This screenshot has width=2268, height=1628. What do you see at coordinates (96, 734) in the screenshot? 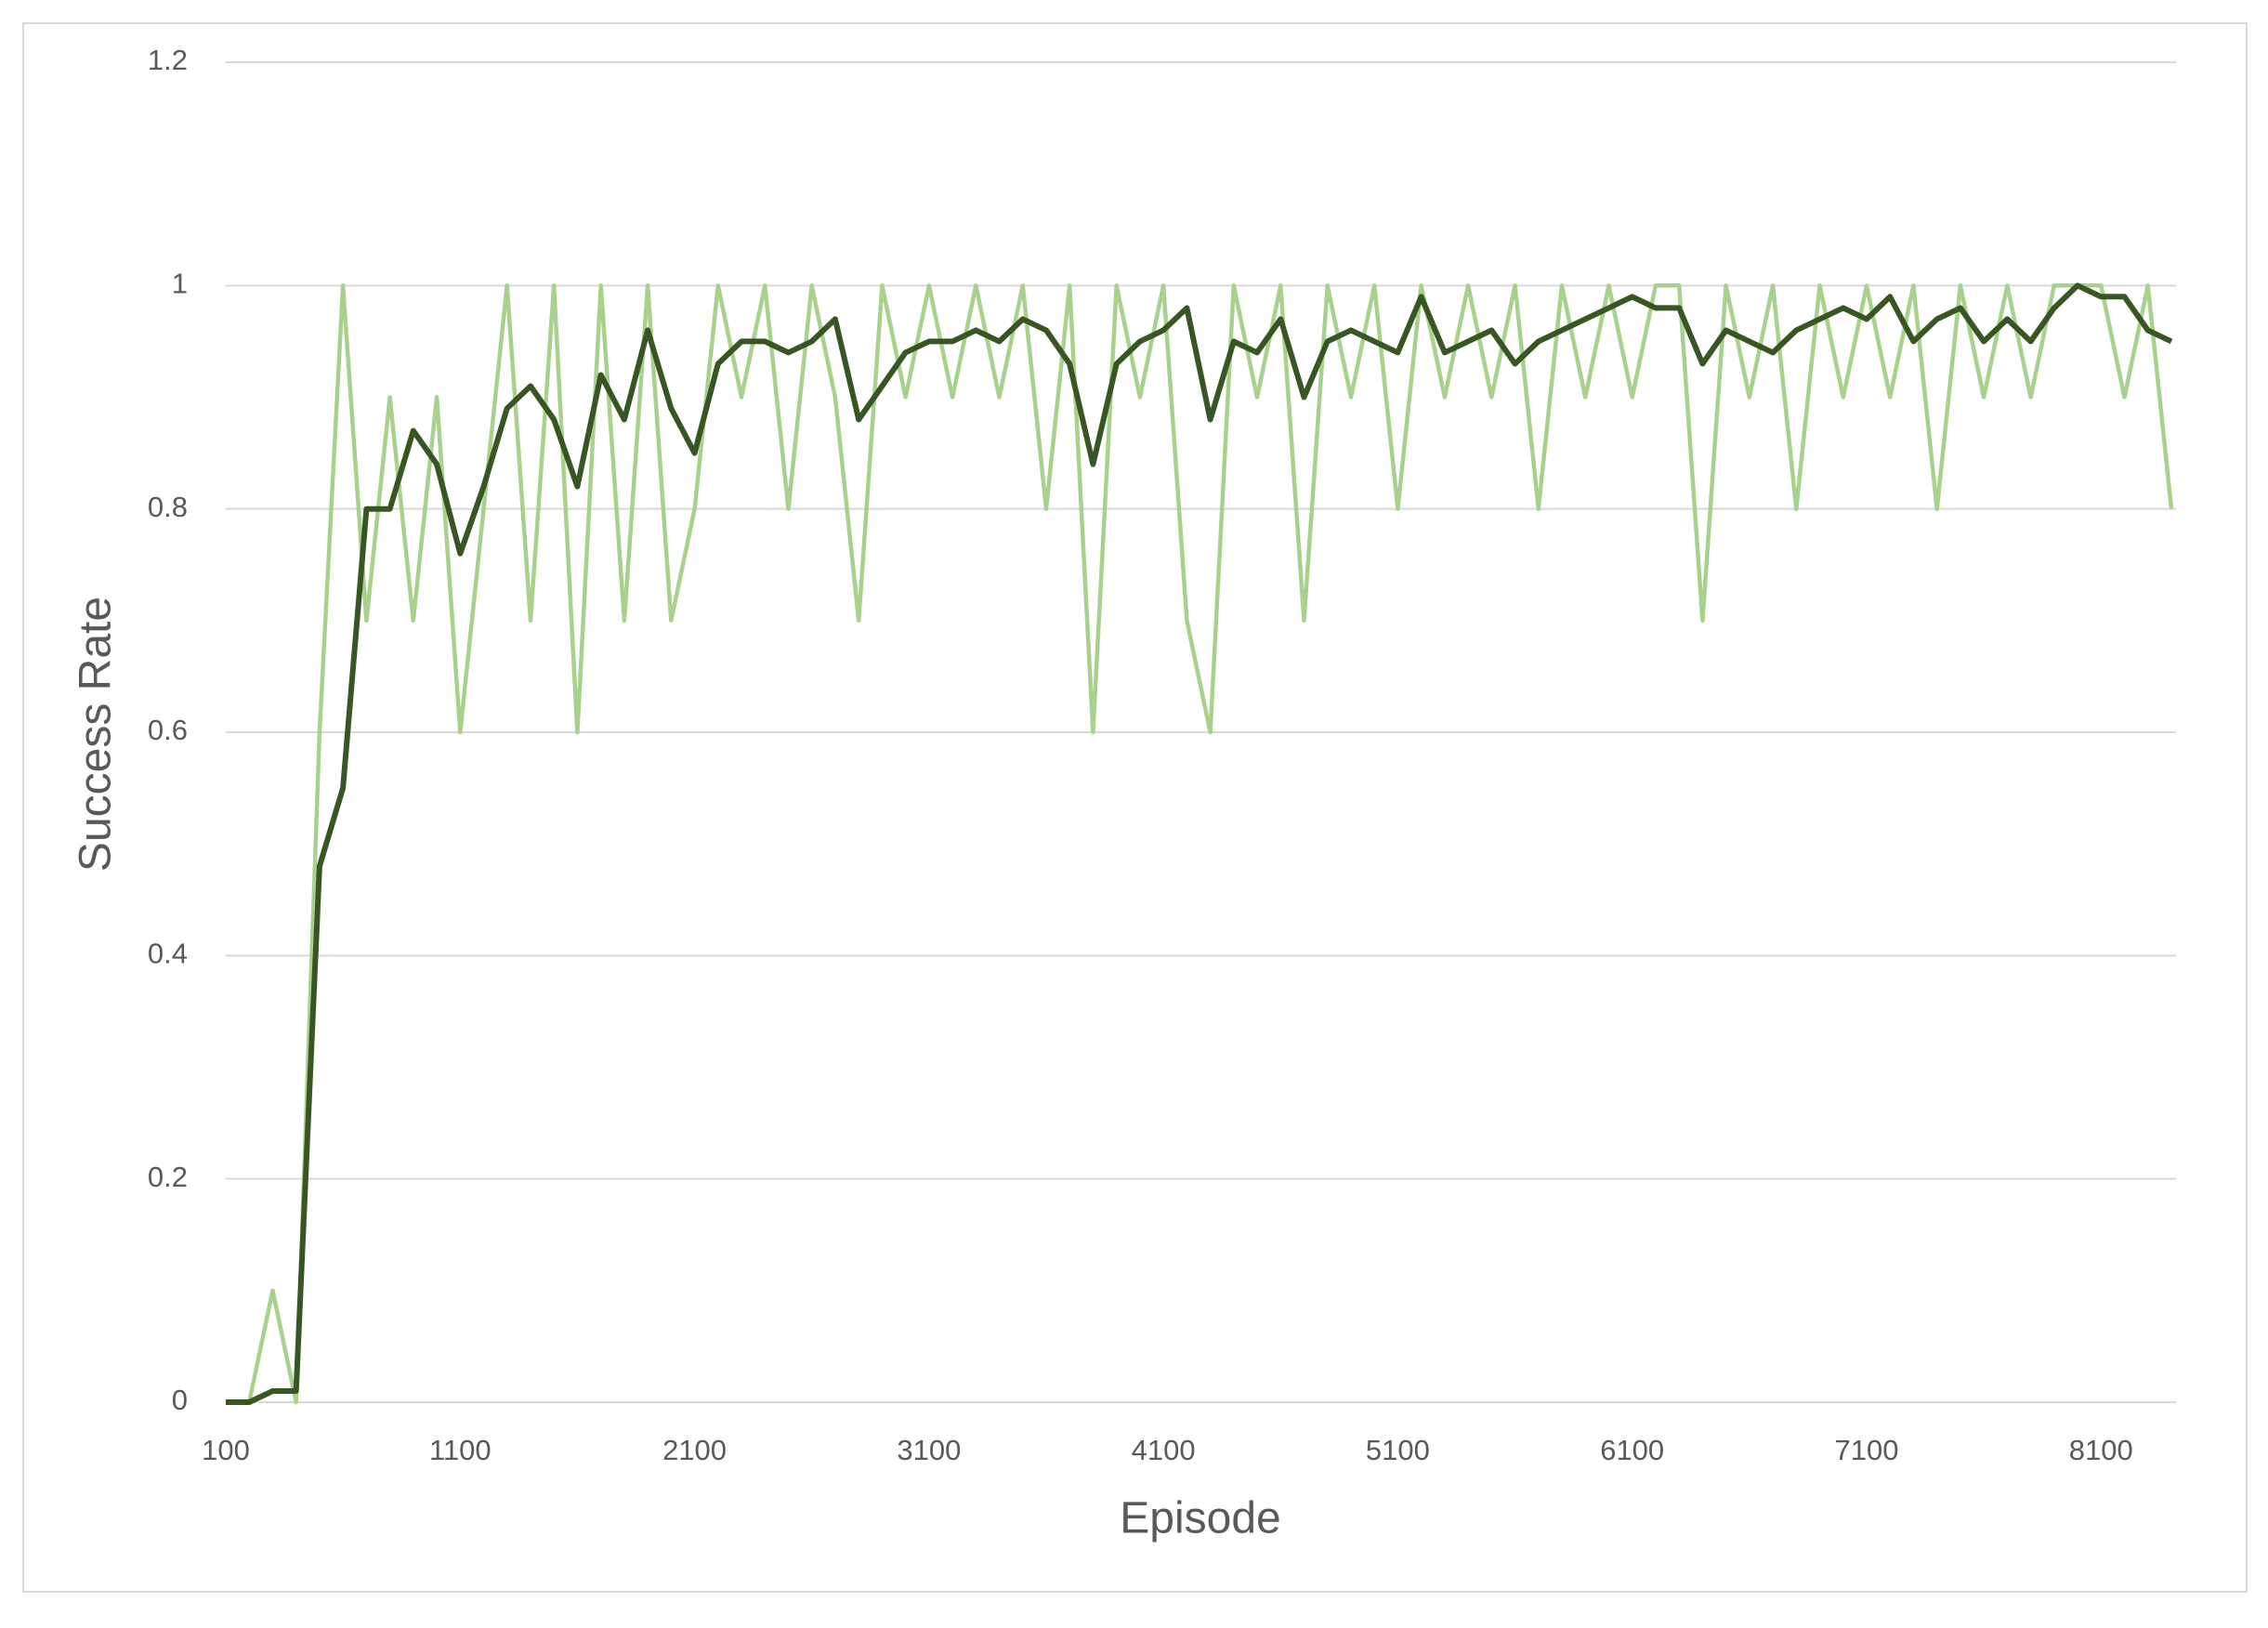
I see `y-axis-title: Success Rate` at bounding box center [96, 734].